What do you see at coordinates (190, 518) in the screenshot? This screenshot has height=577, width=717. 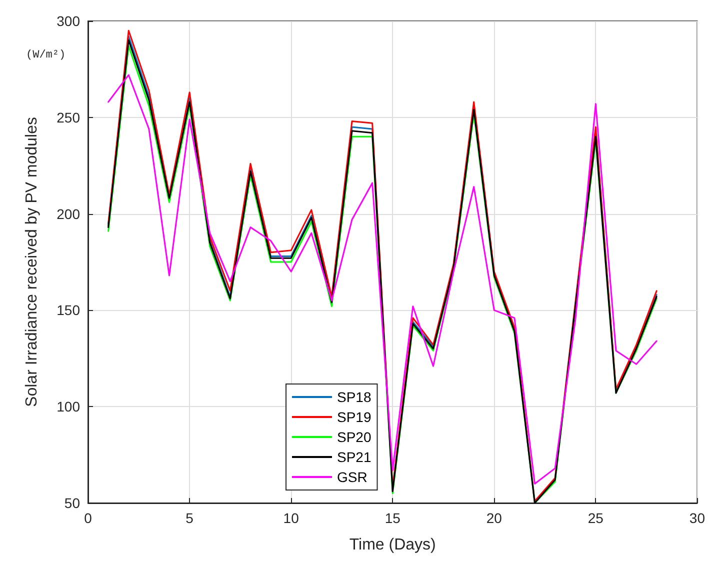 I see `x-tick-label: 5` at bounding box center [190, 518].